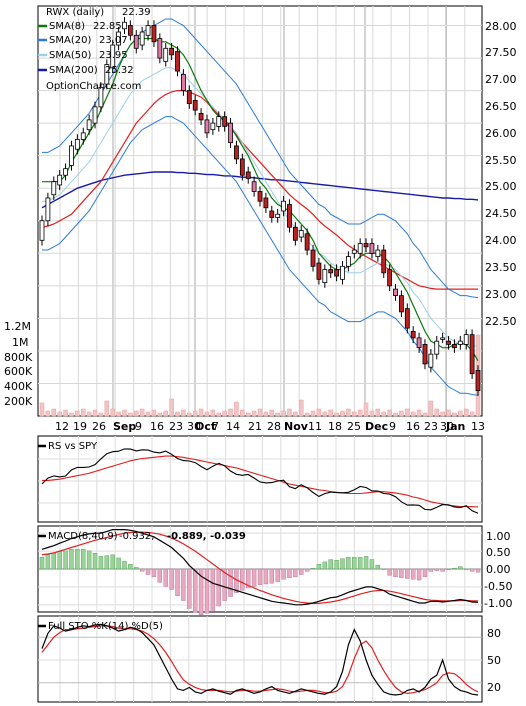  Describe the element at coordinates (494, 687) in the screenshot. I see `sto-tick-label: 20` at that location.